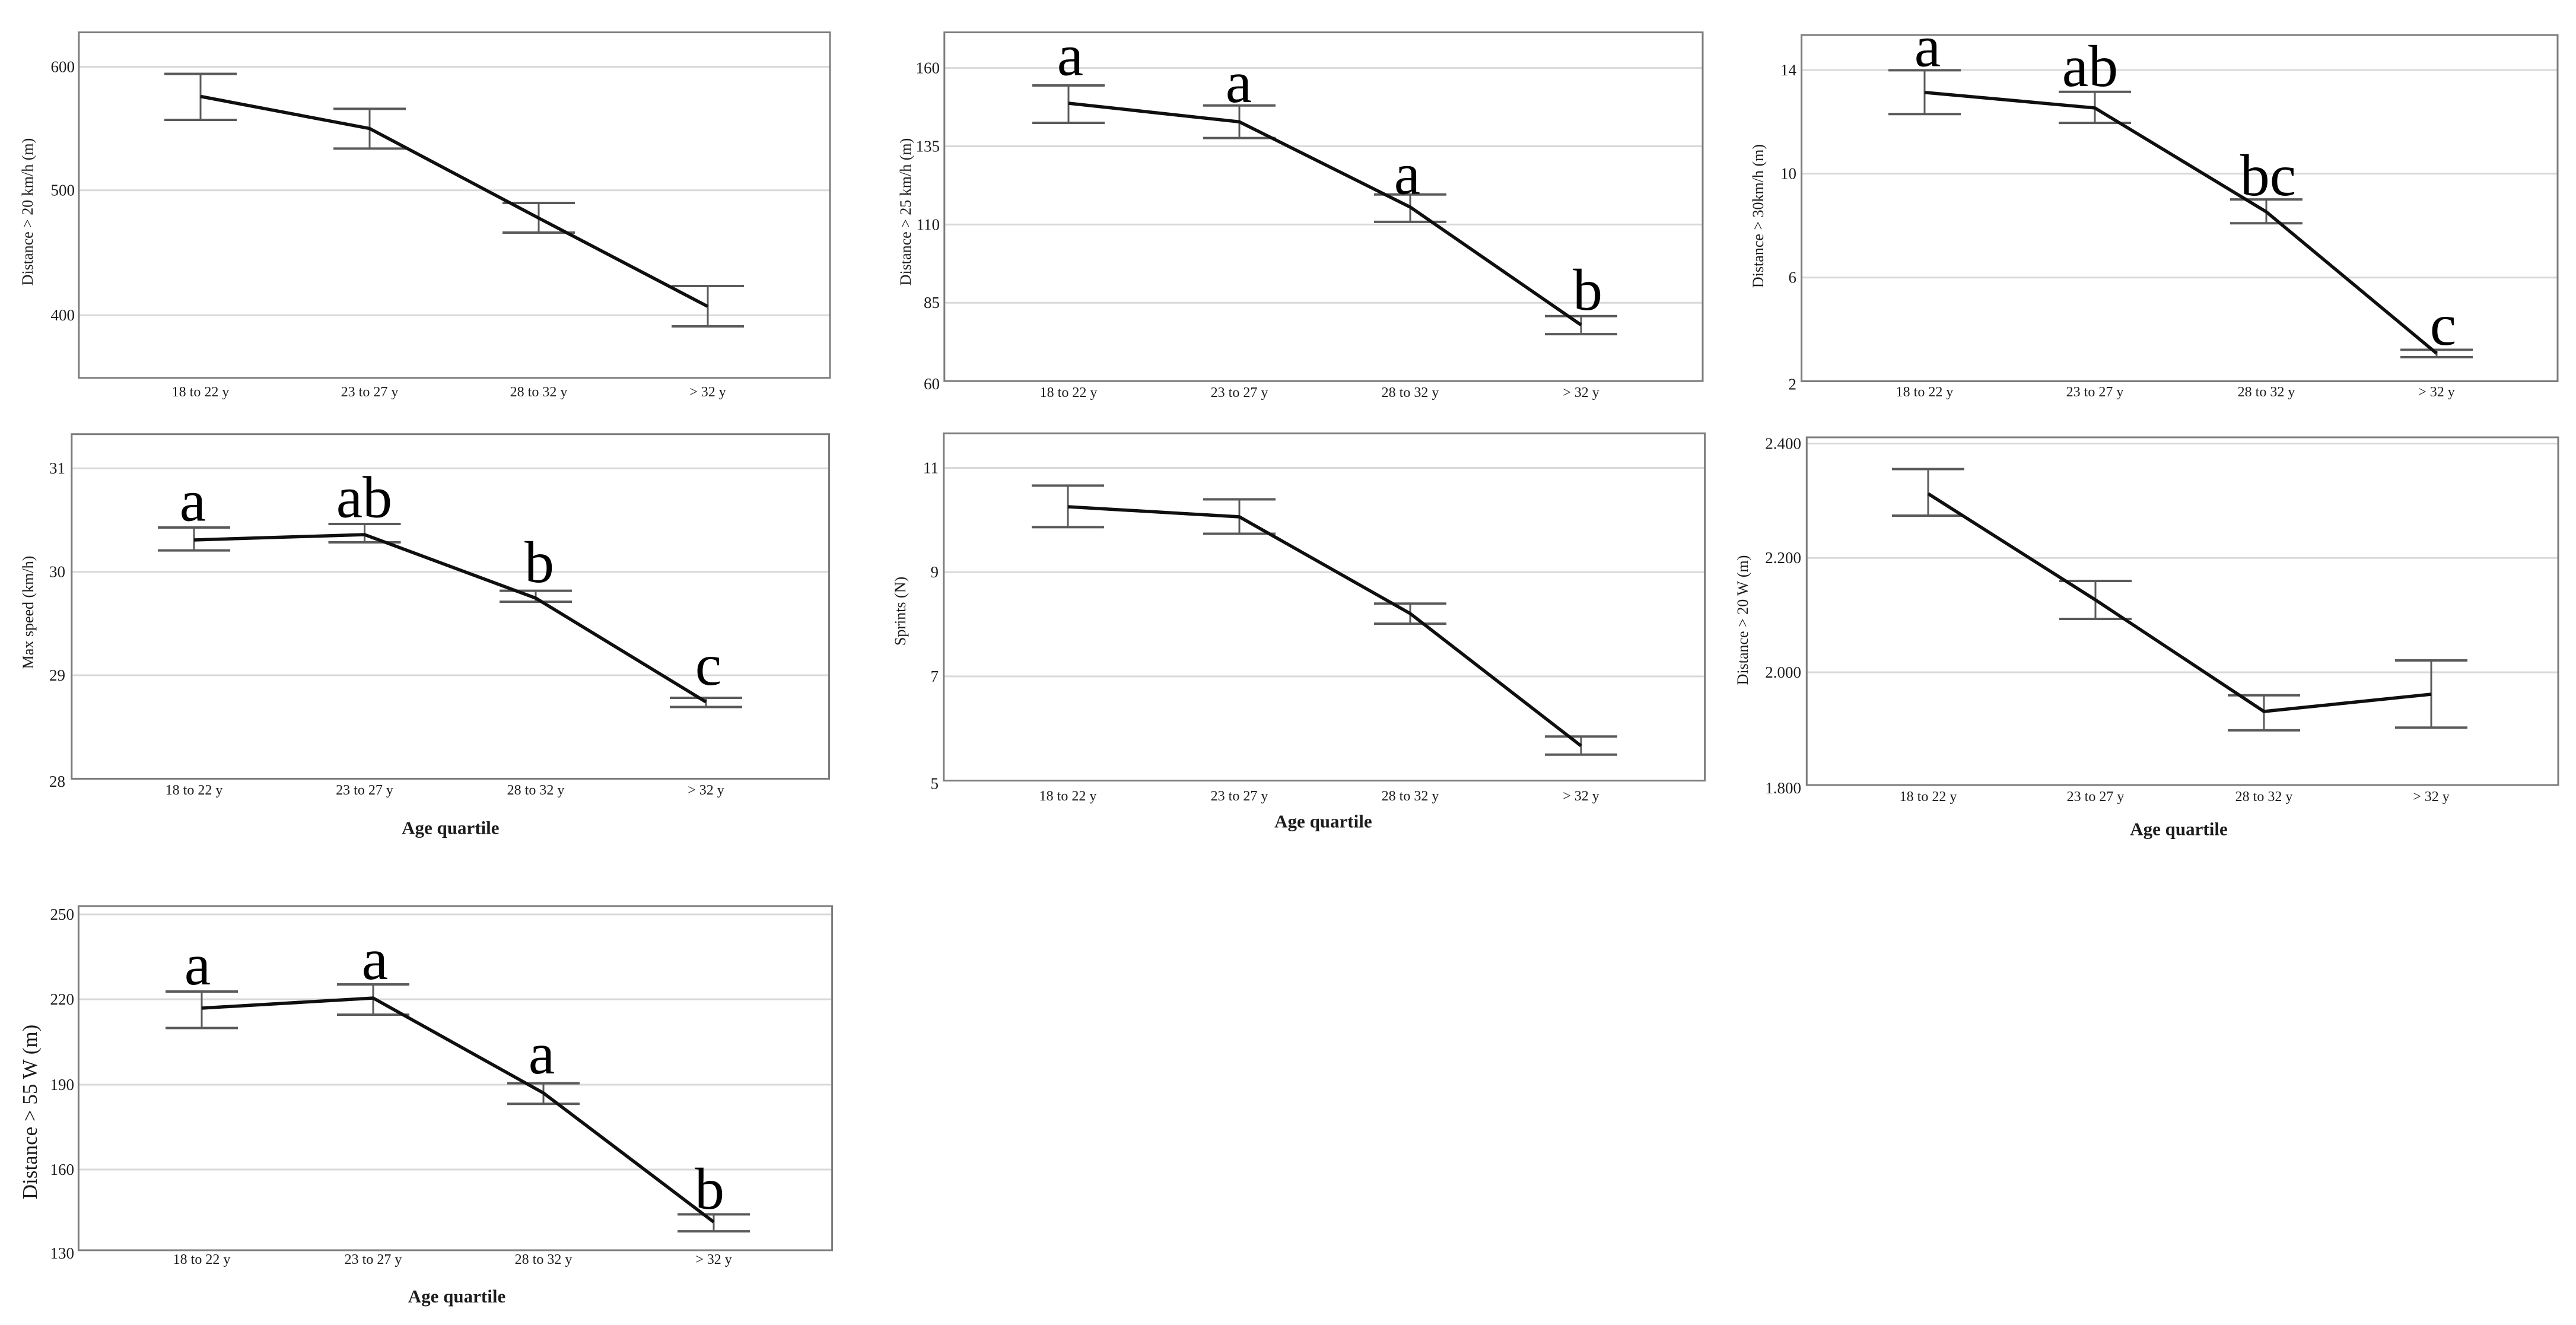 The width and height of the screenshot is (2576, 1325). Describe the element at coordinates (900, 611) in the screenshot. I see `svg-text: Sprints (N)` at that location.